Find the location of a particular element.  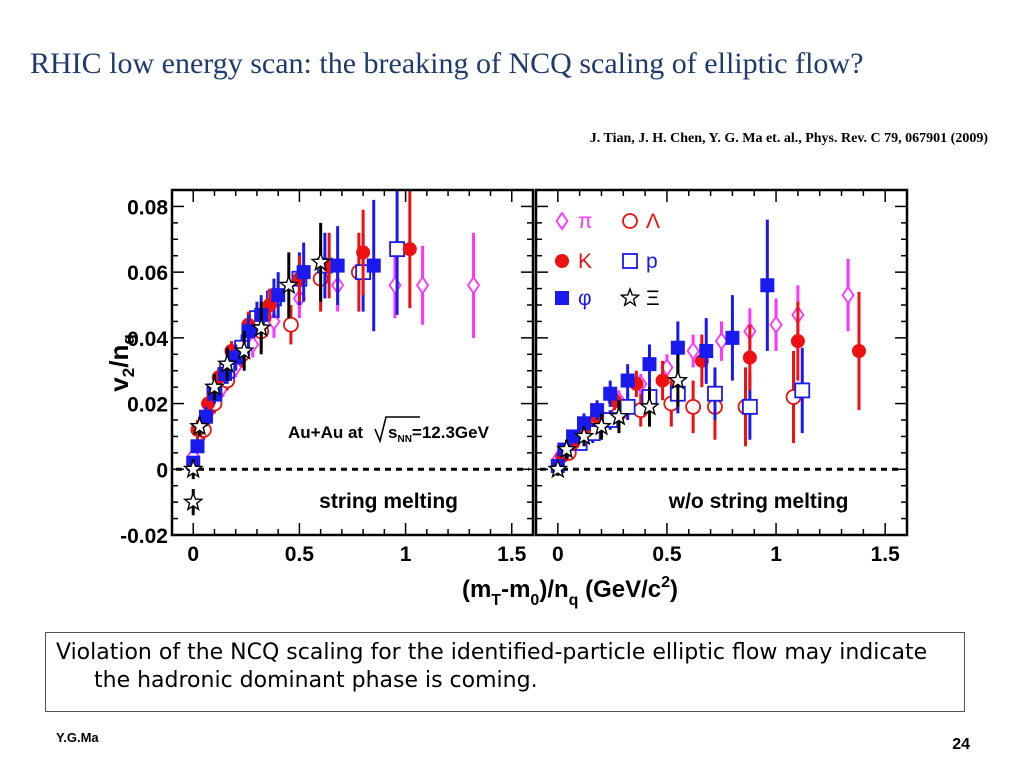

legend: π Λ K p φ Ξ is located at coordinates (607, 260).